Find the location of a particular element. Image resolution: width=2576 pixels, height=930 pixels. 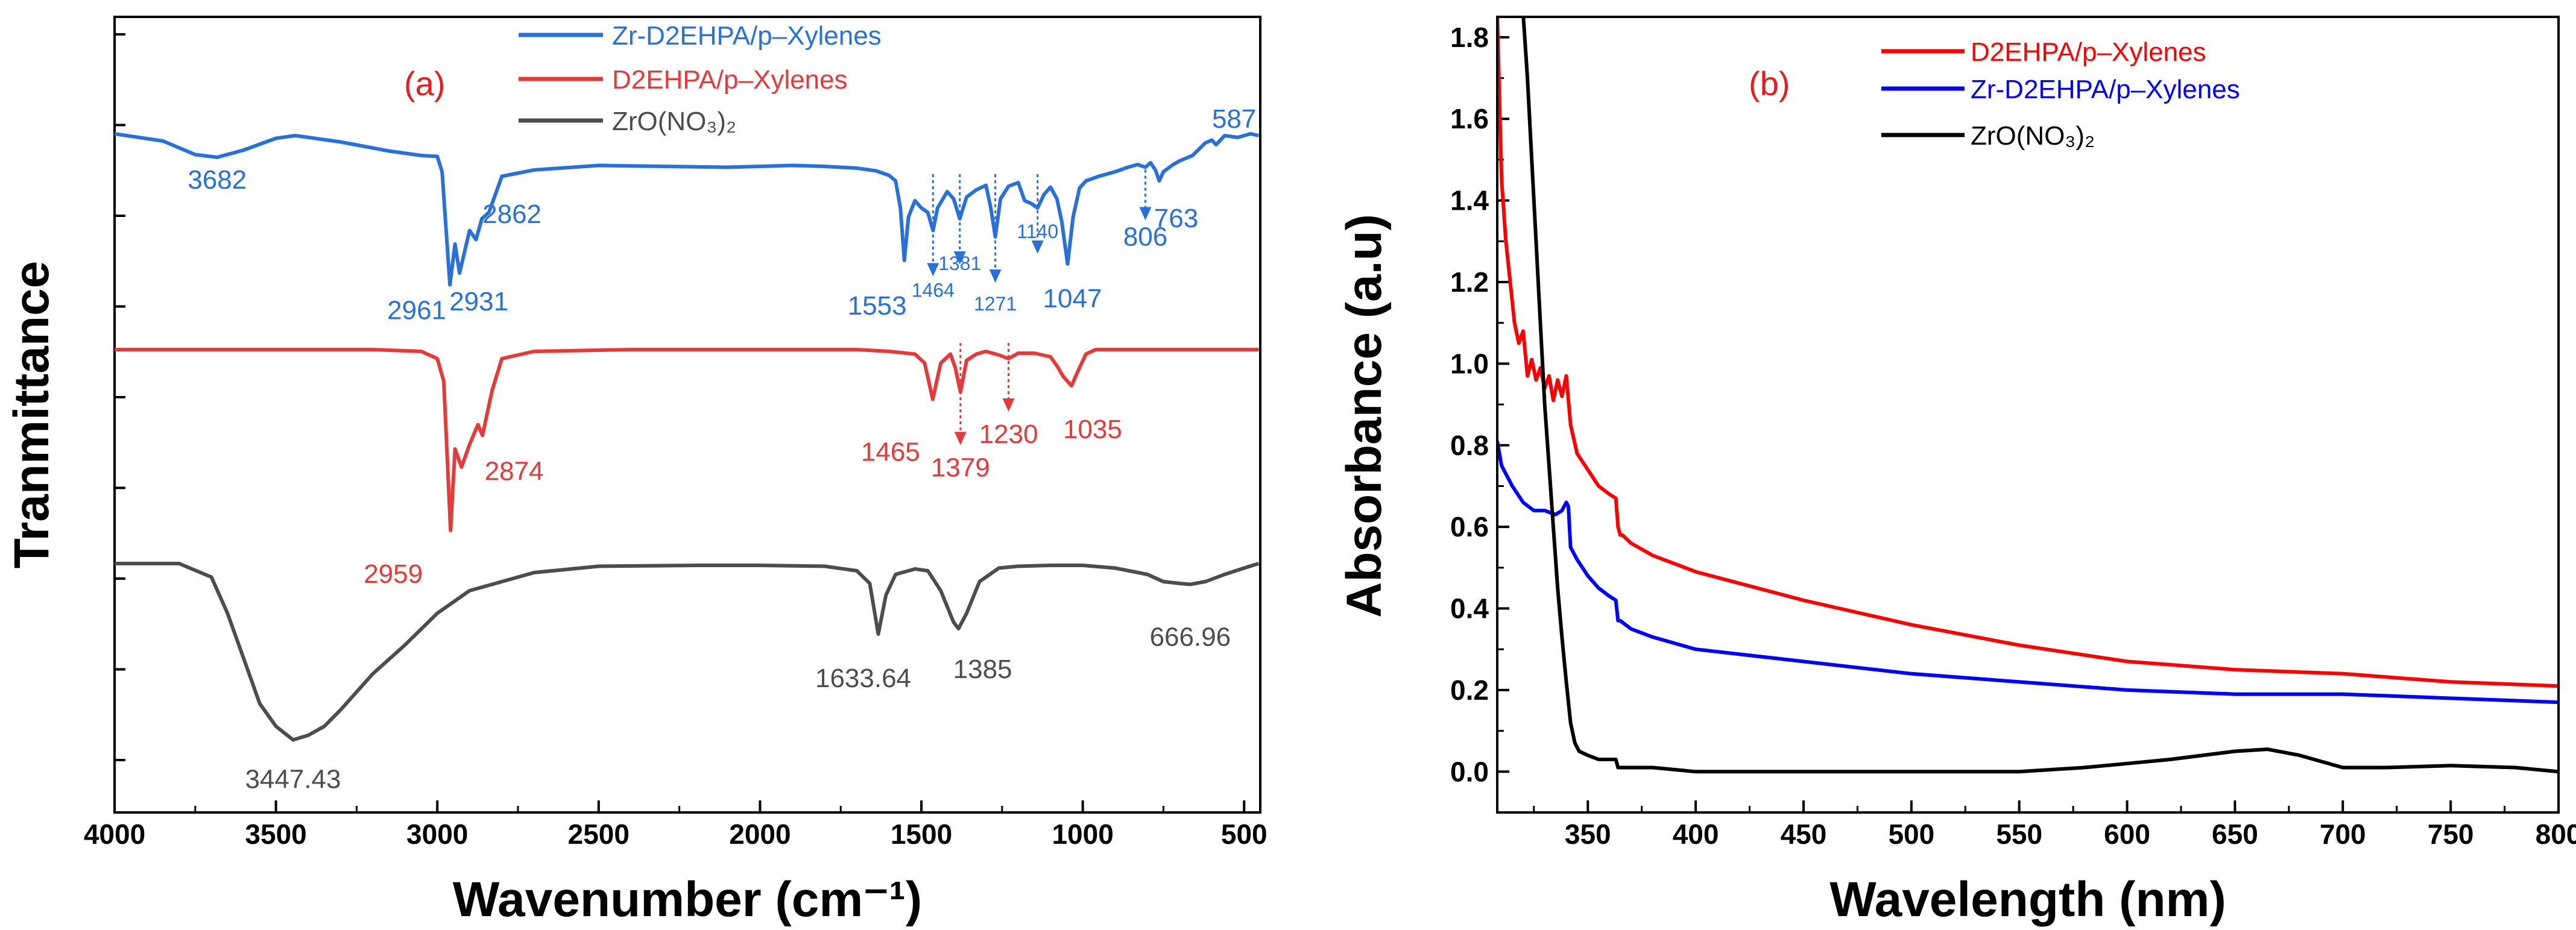

peak-label-1035: 1035 is located at coordinates (1092, 430).